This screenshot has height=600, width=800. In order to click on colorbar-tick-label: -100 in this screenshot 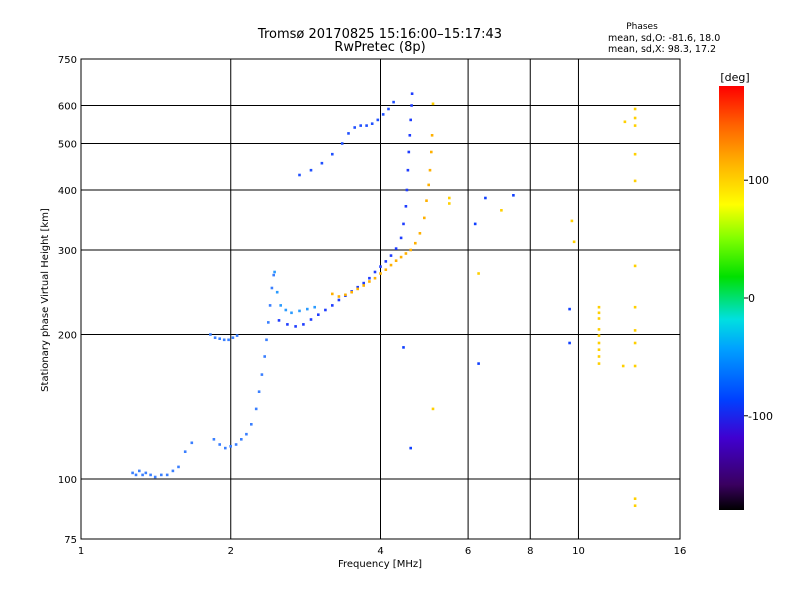, I will do `click(760, 416)`.